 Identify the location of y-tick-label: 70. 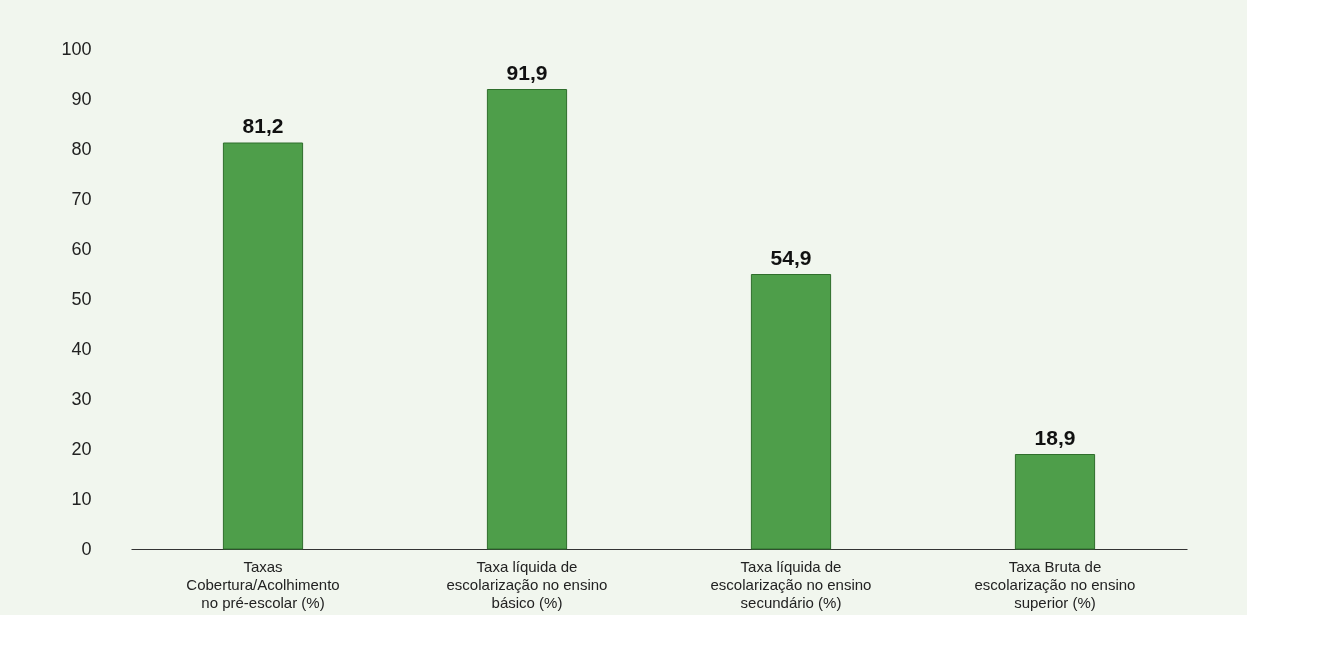
(81, 198).